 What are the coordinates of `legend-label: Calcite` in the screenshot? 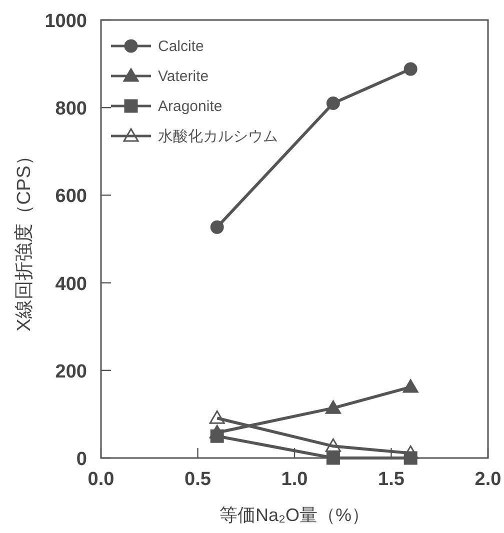 It's located at (181, 46).